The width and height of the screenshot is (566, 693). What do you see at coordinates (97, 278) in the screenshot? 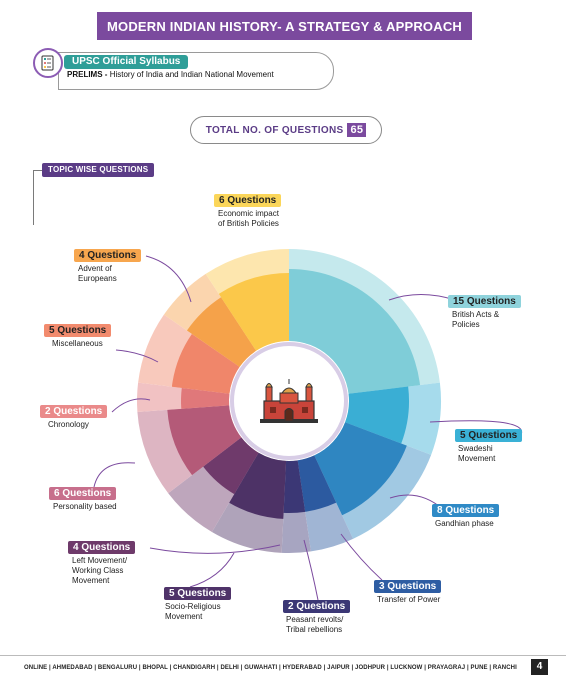
I see `callout-description-line: Europeans` at bounding box center [97, 278].